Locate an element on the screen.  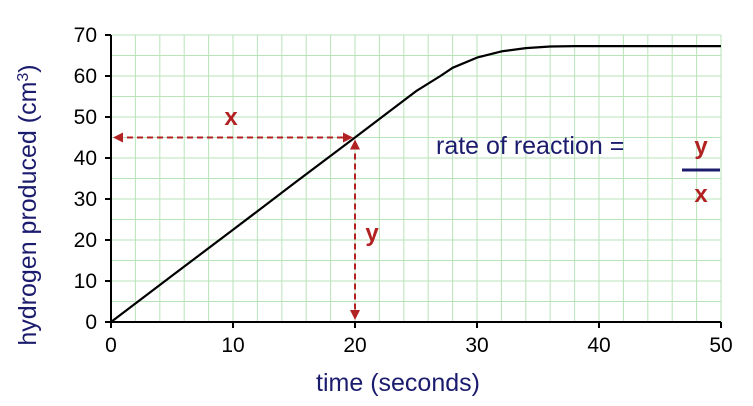
x-tick-label: 30 is located at coordinates (476, 345).